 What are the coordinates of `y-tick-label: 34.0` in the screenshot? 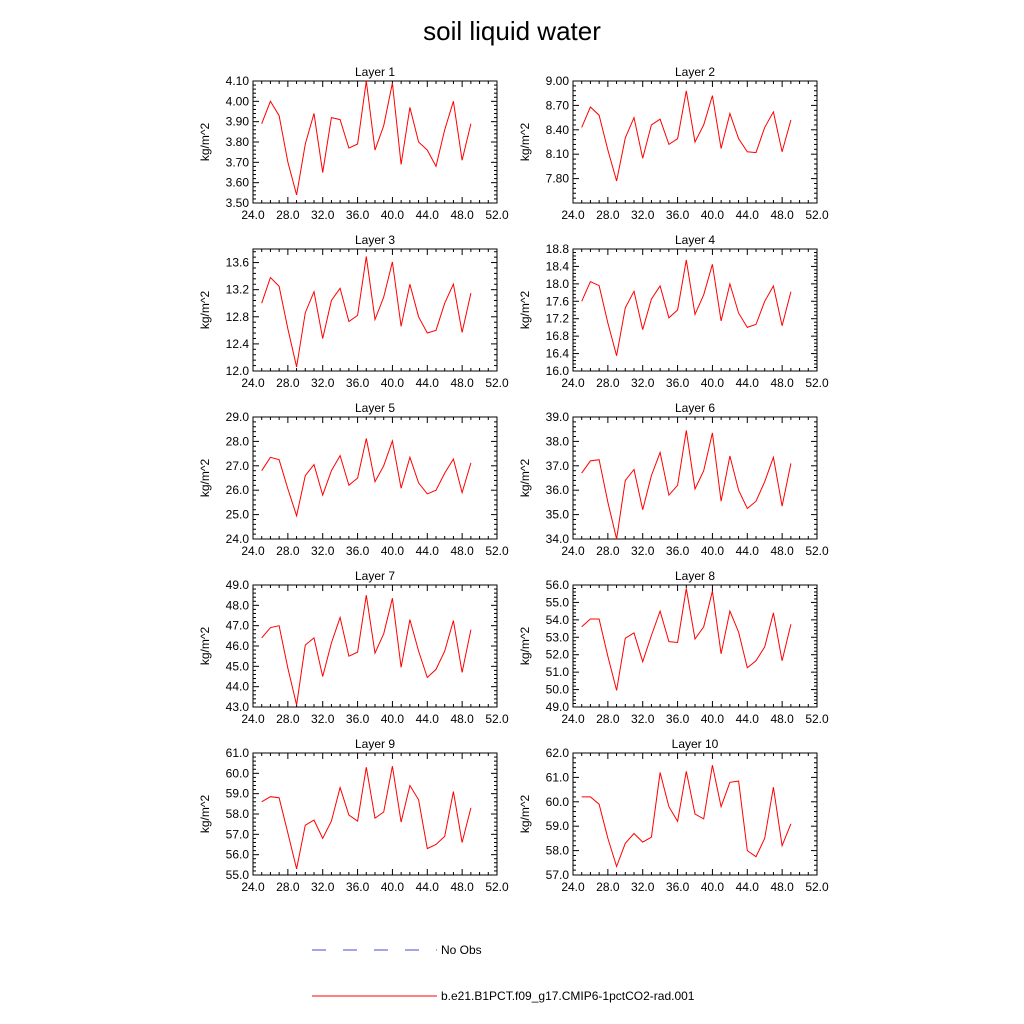 It's located at (558, 539).